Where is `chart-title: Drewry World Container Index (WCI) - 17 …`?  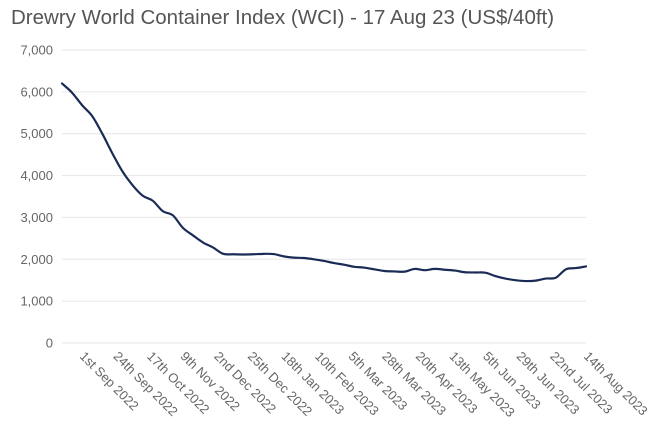 chart-title: Drewry World Container Index (WCI) - 17 … is located at coordinates (283, 17).